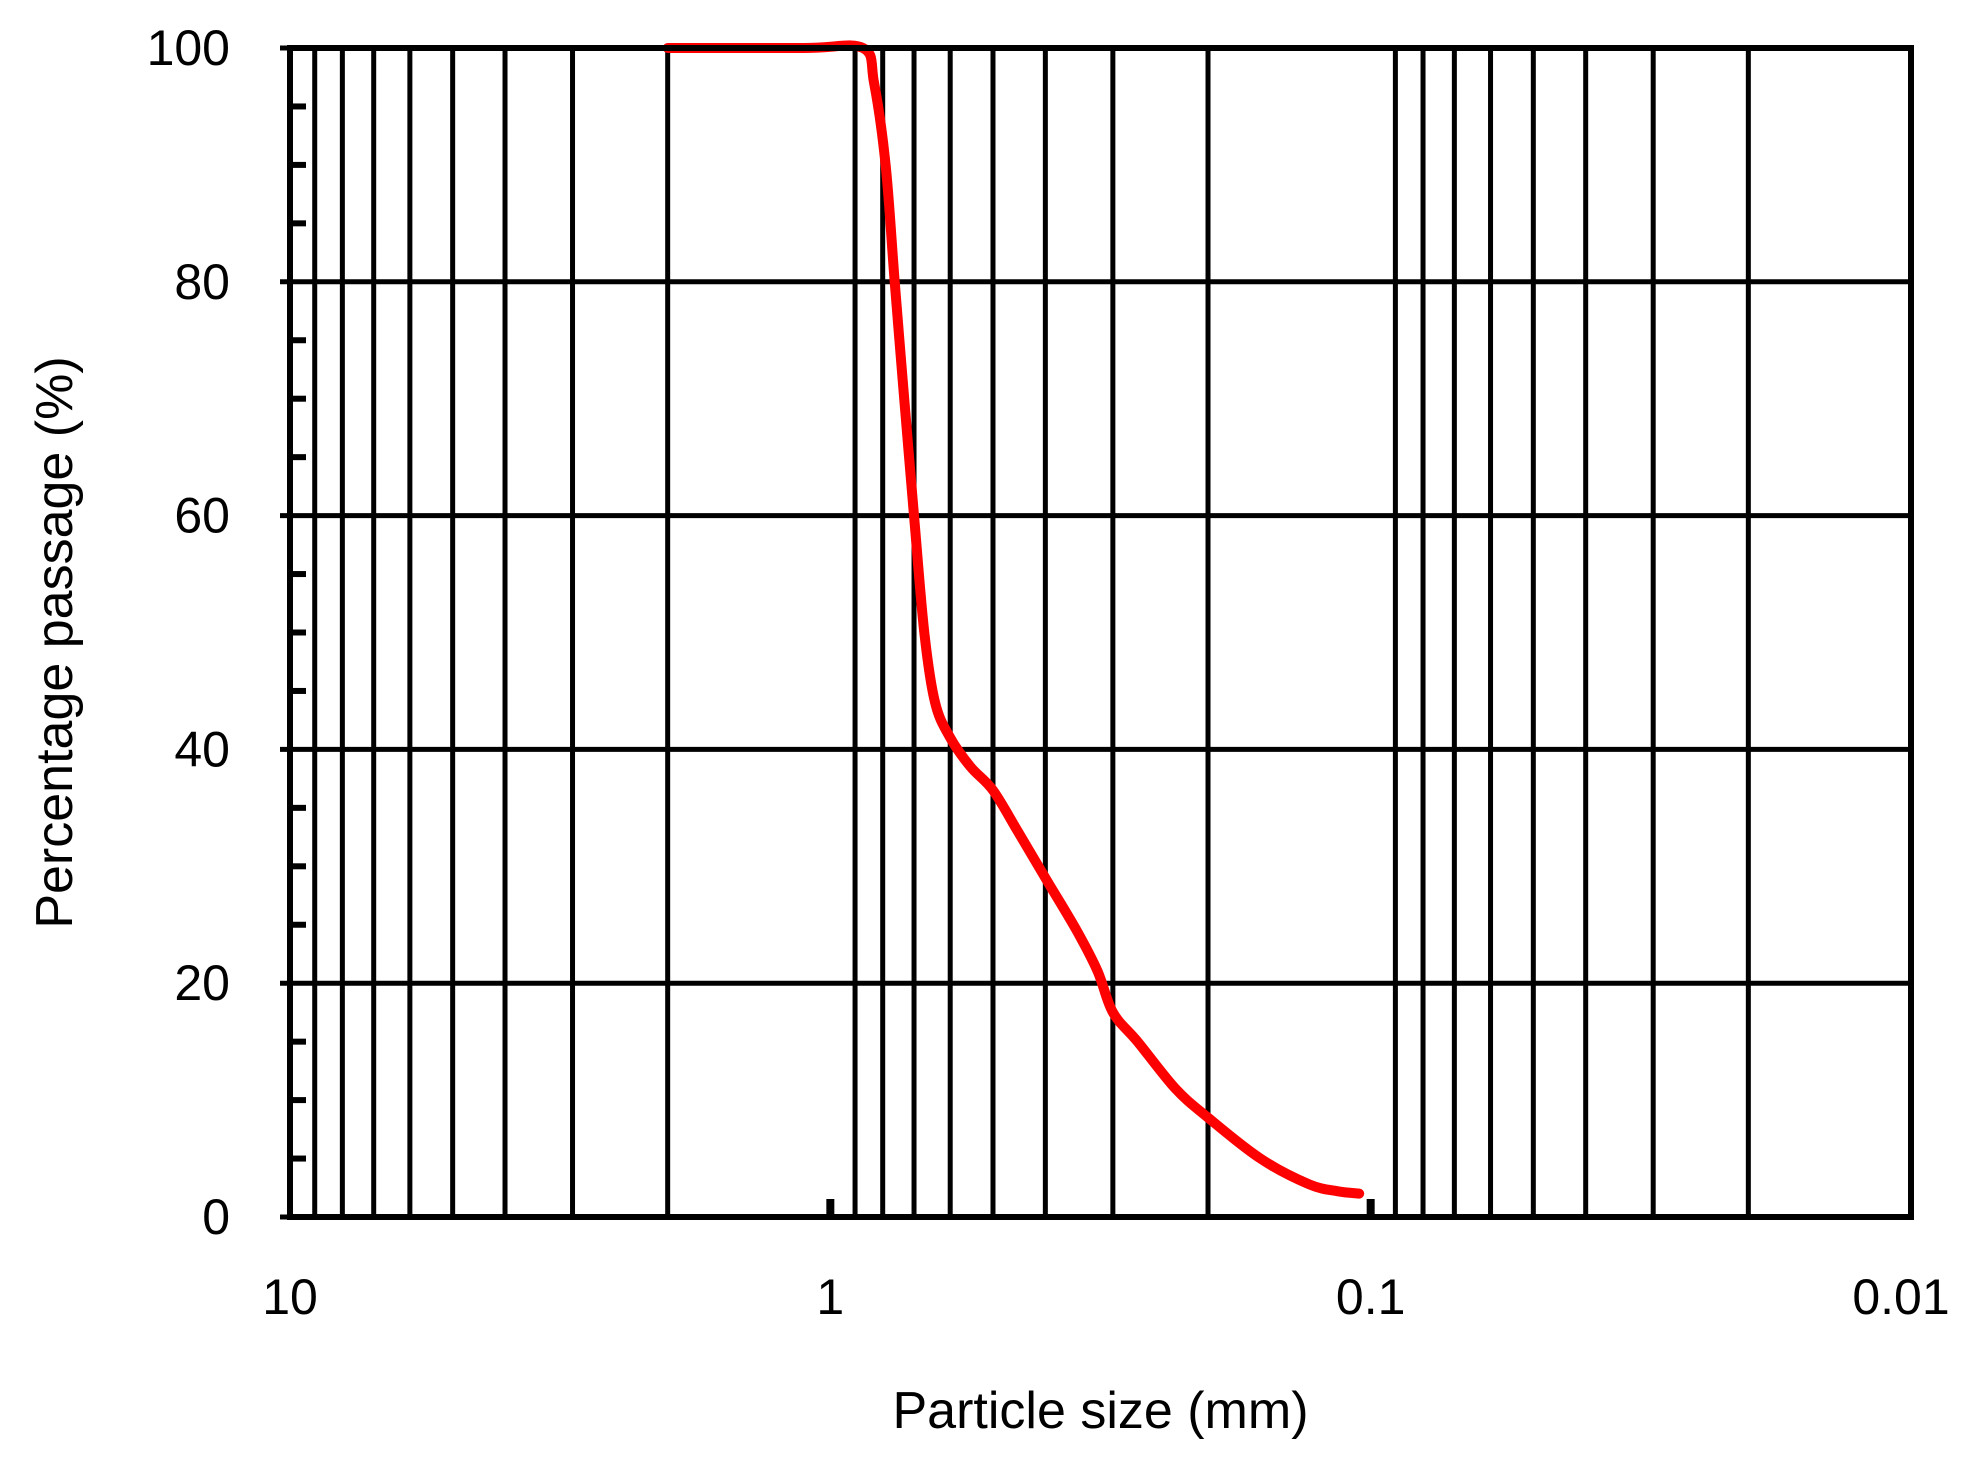 The height and width of the screenshot is (1459, 1981). I want to click on y-tick-label: 40, so click(202, 749).